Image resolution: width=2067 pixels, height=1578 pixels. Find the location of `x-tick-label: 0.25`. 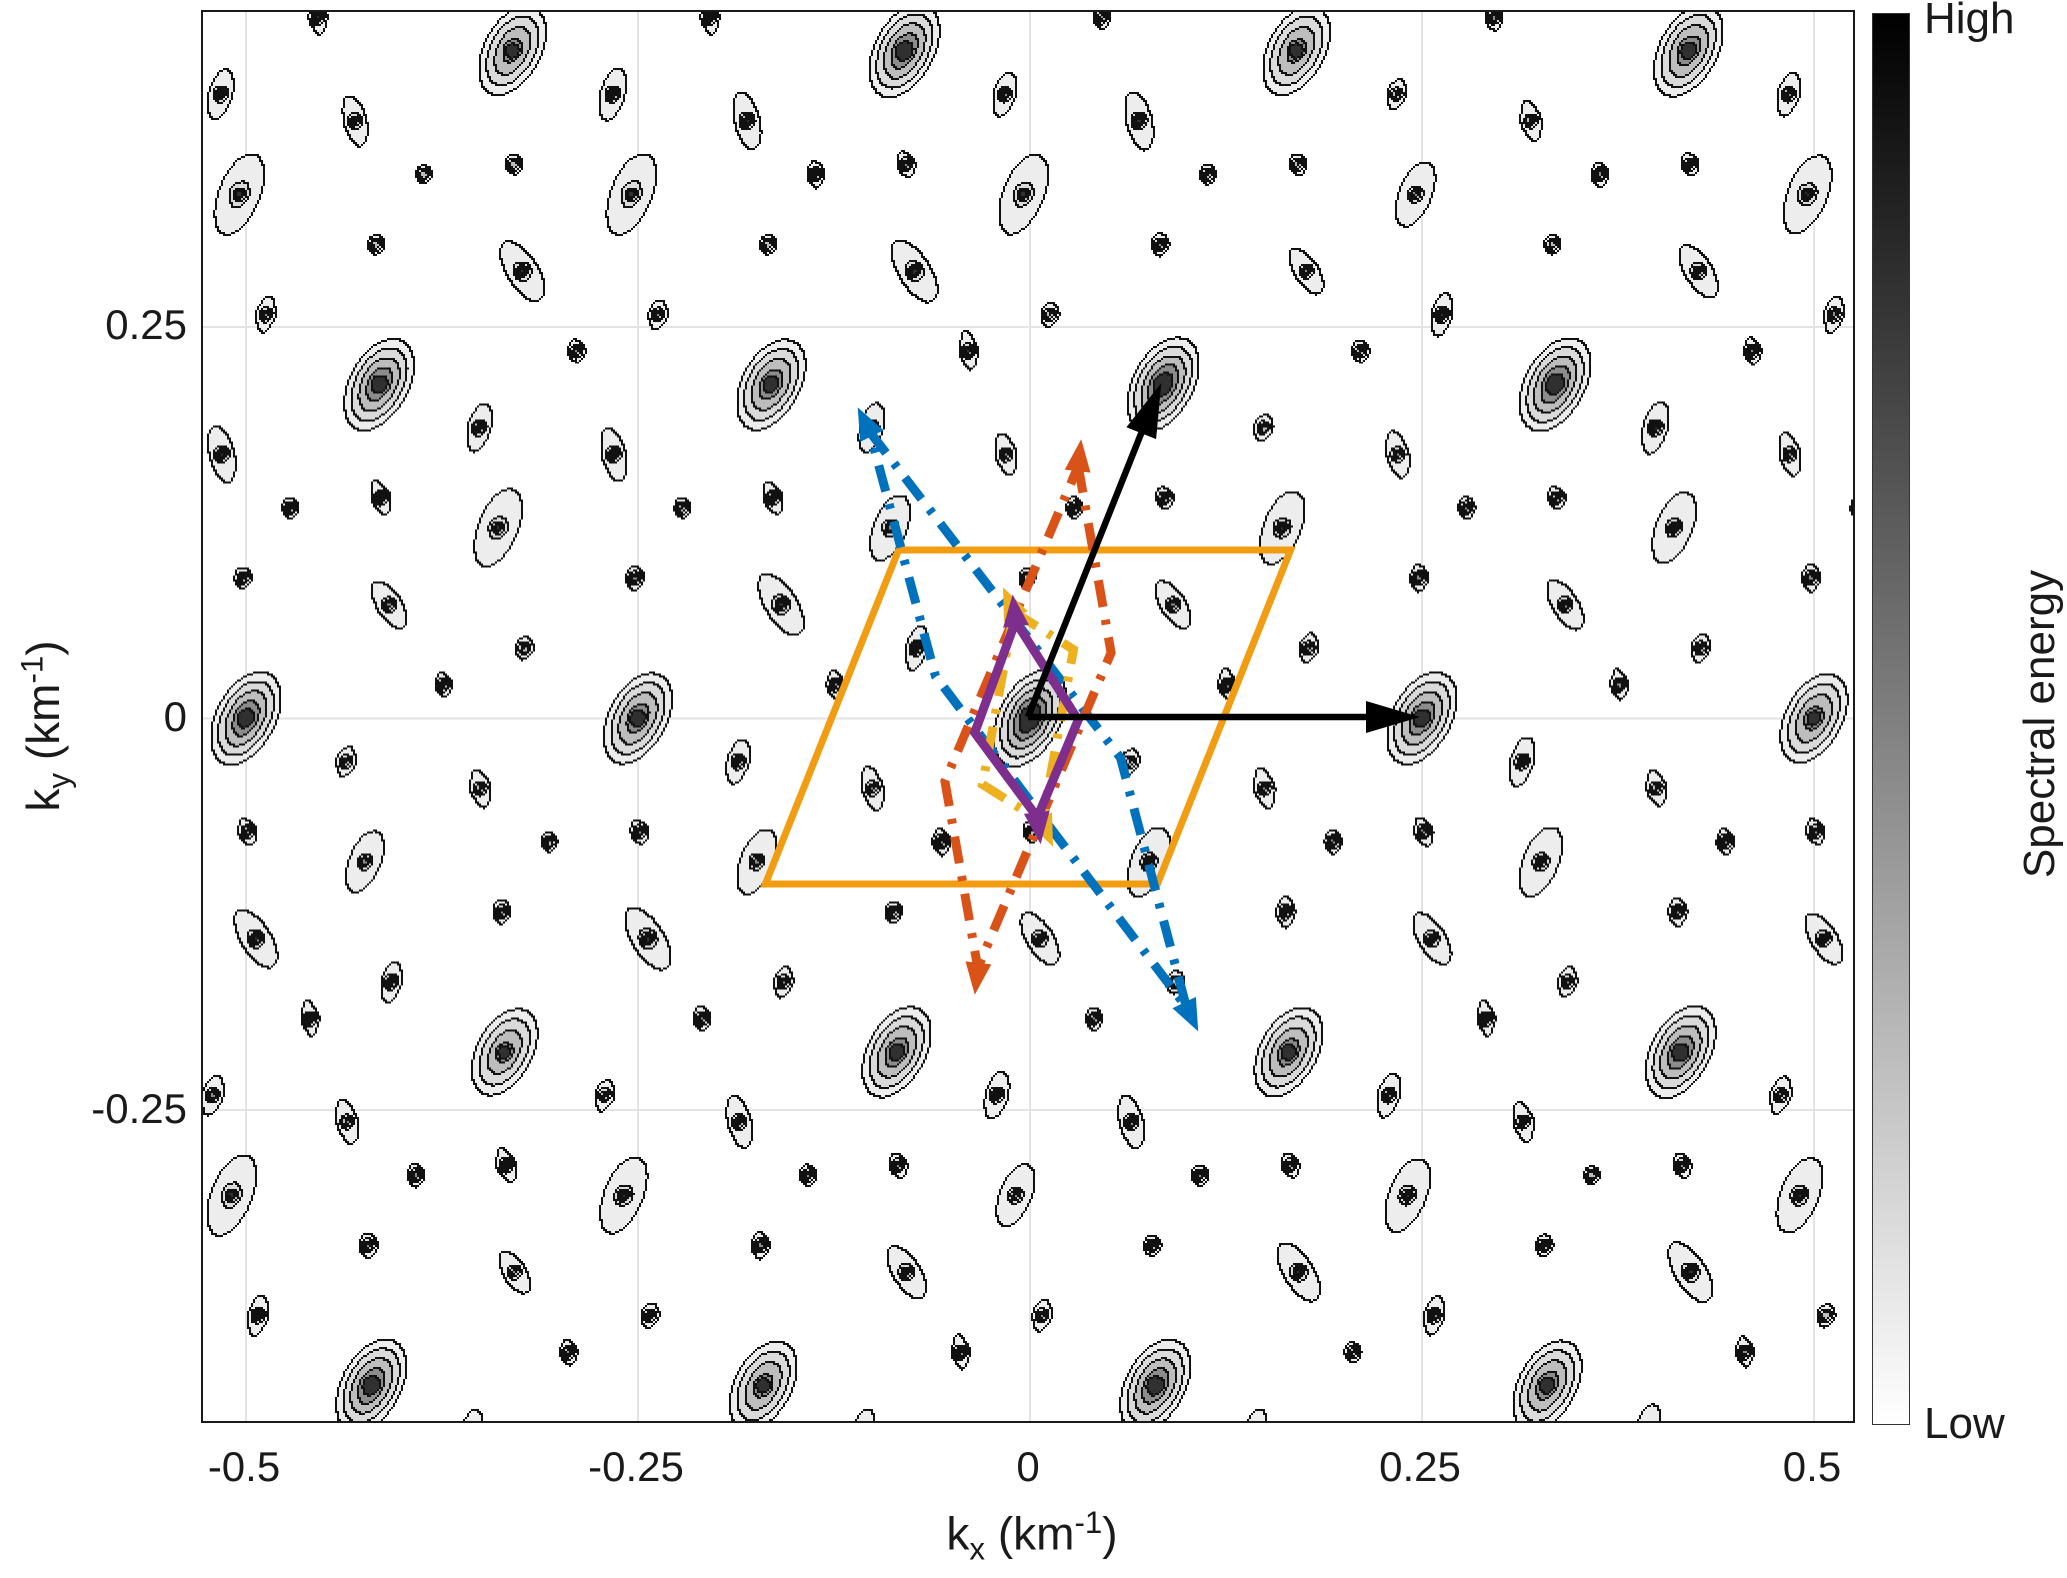

x-tick-label: 0.25 is located at coordinates (1420, 1466).